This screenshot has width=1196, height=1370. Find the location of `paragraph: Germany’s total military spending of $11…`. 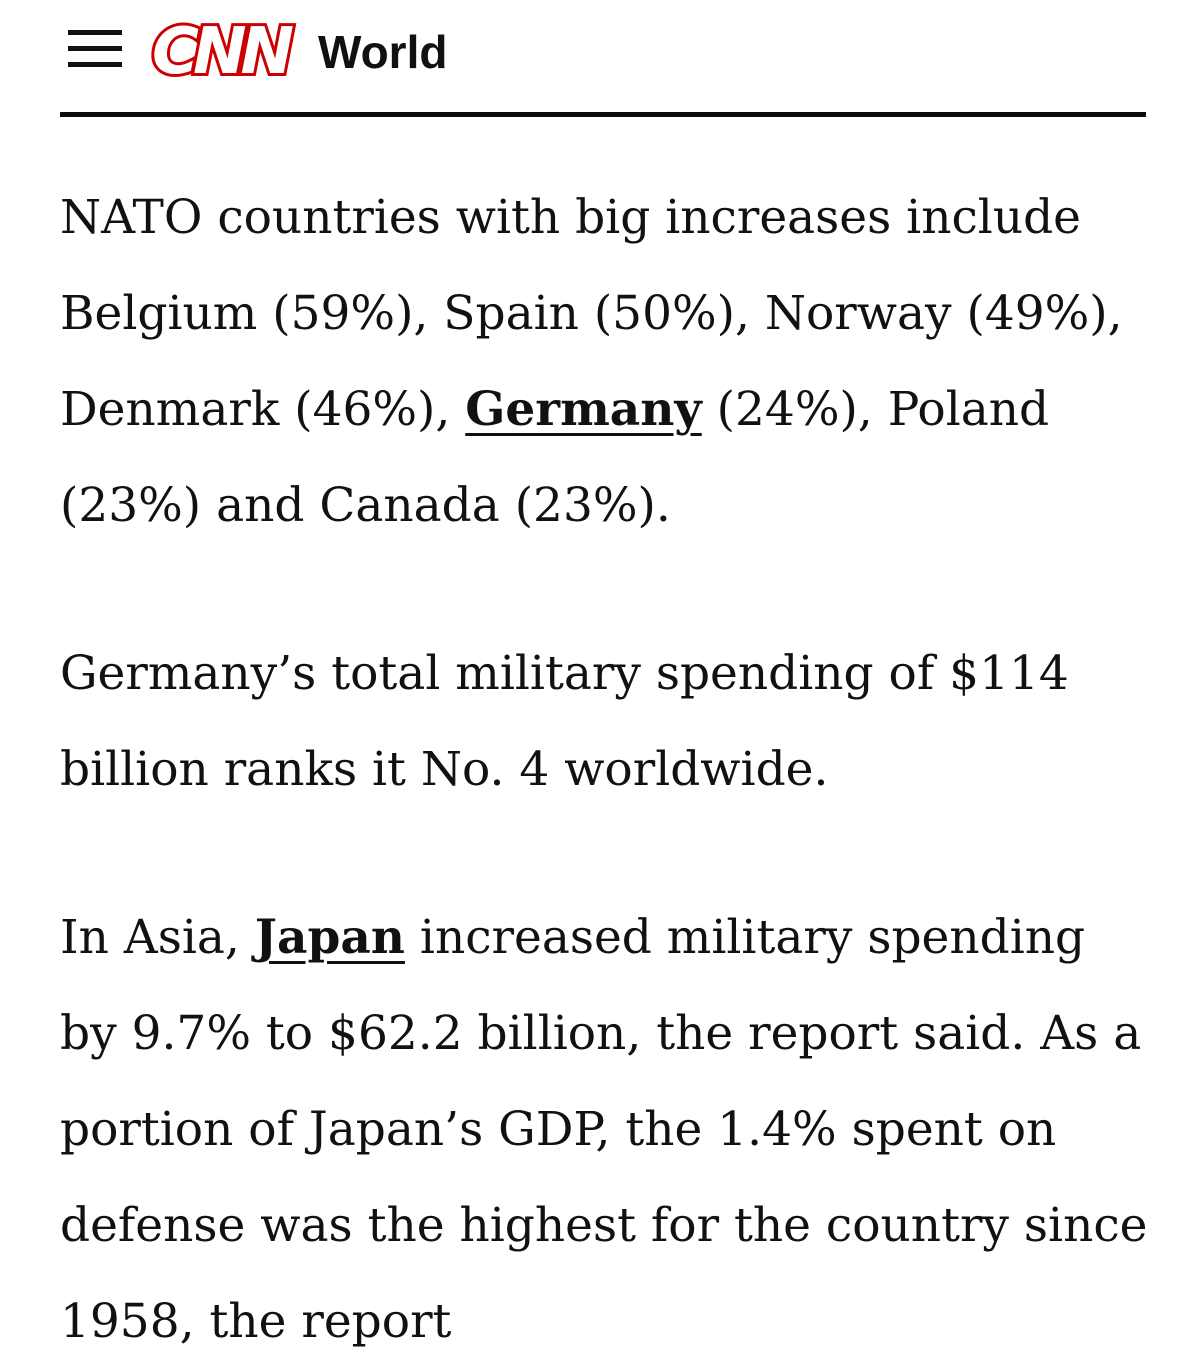

paragraph: Germany’s total military spending of $11… is located at coordinates (605, 722).